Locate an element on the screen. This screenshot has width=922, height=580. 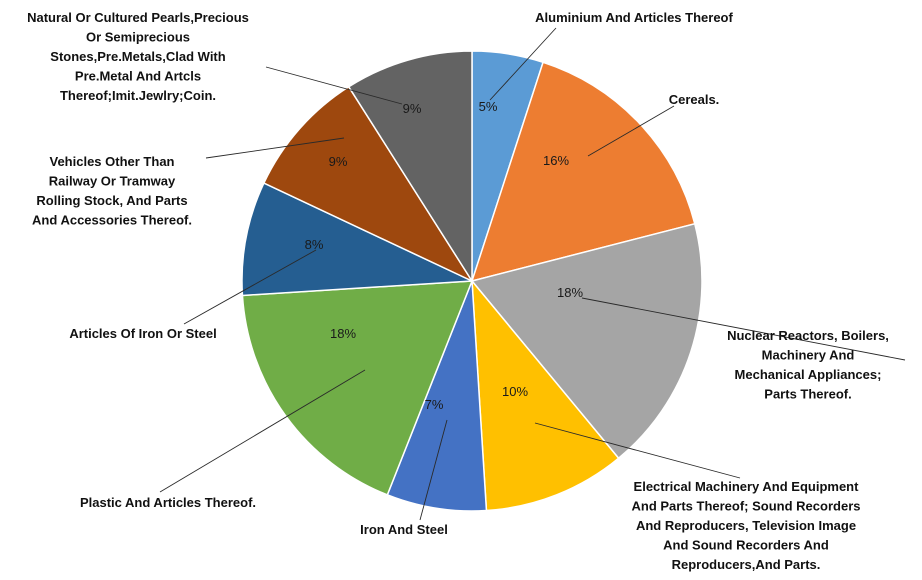
slice-category-label: Iron And SteelIron And Steel is located at coordinates (404, 529).